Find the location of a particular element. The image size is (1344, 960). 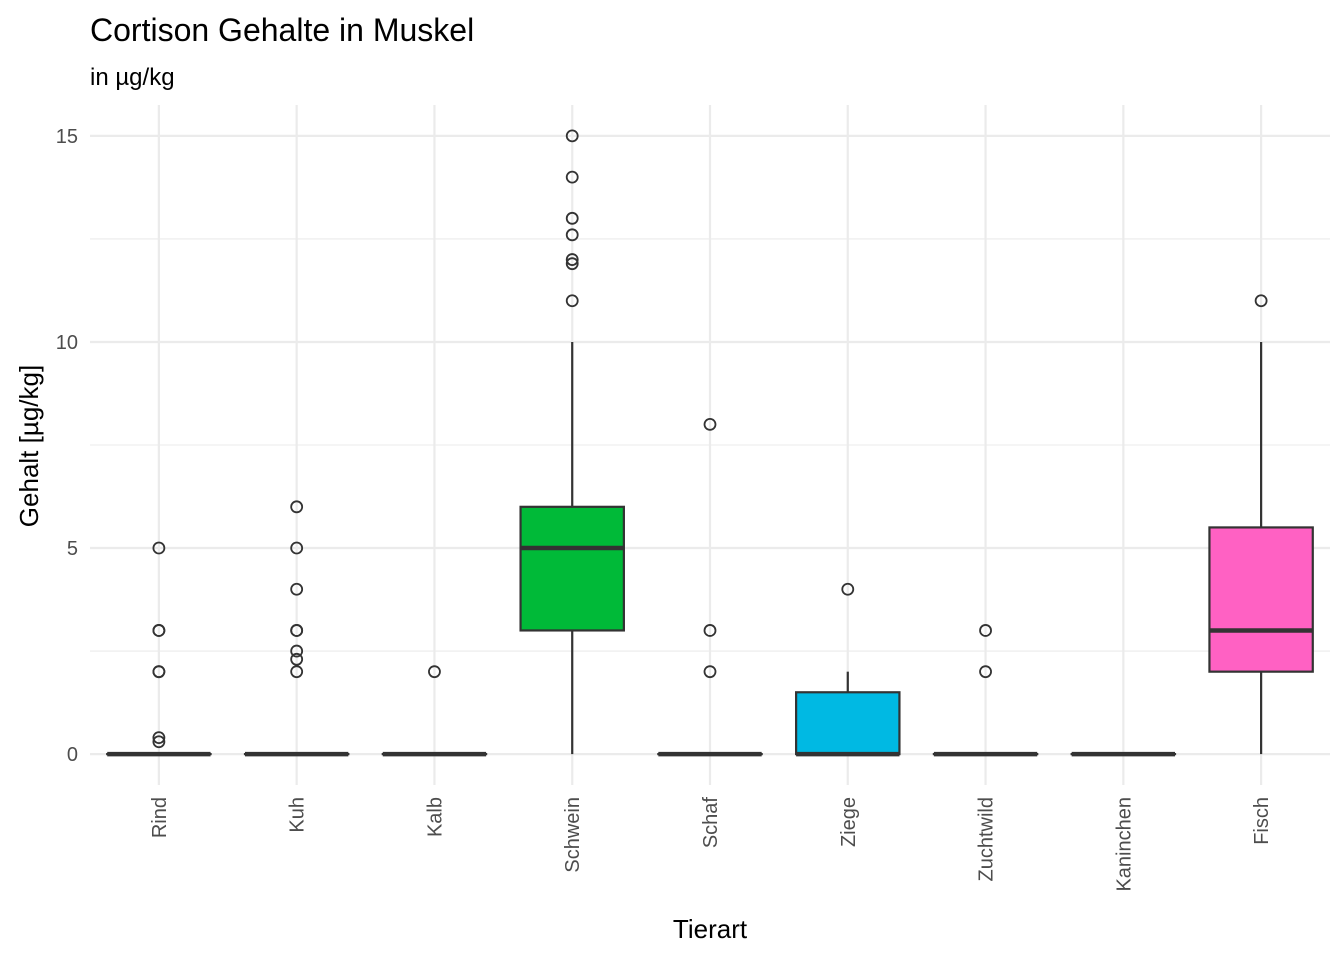

x-tick-label: Schaf is located at coordinates (711, 823).